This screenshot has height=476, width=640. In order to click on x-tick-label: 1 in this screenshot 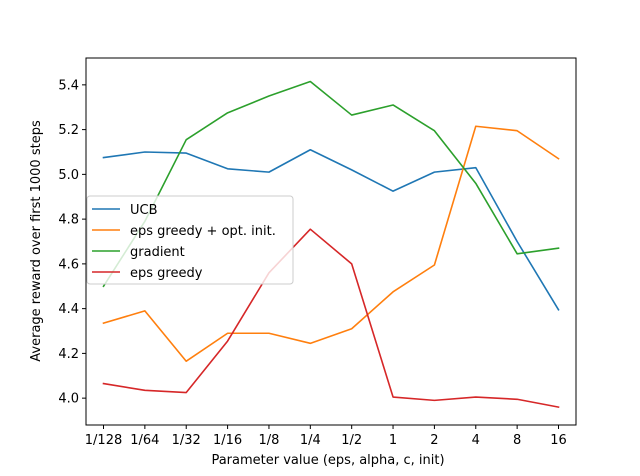, I will do `click(393, 440)`.